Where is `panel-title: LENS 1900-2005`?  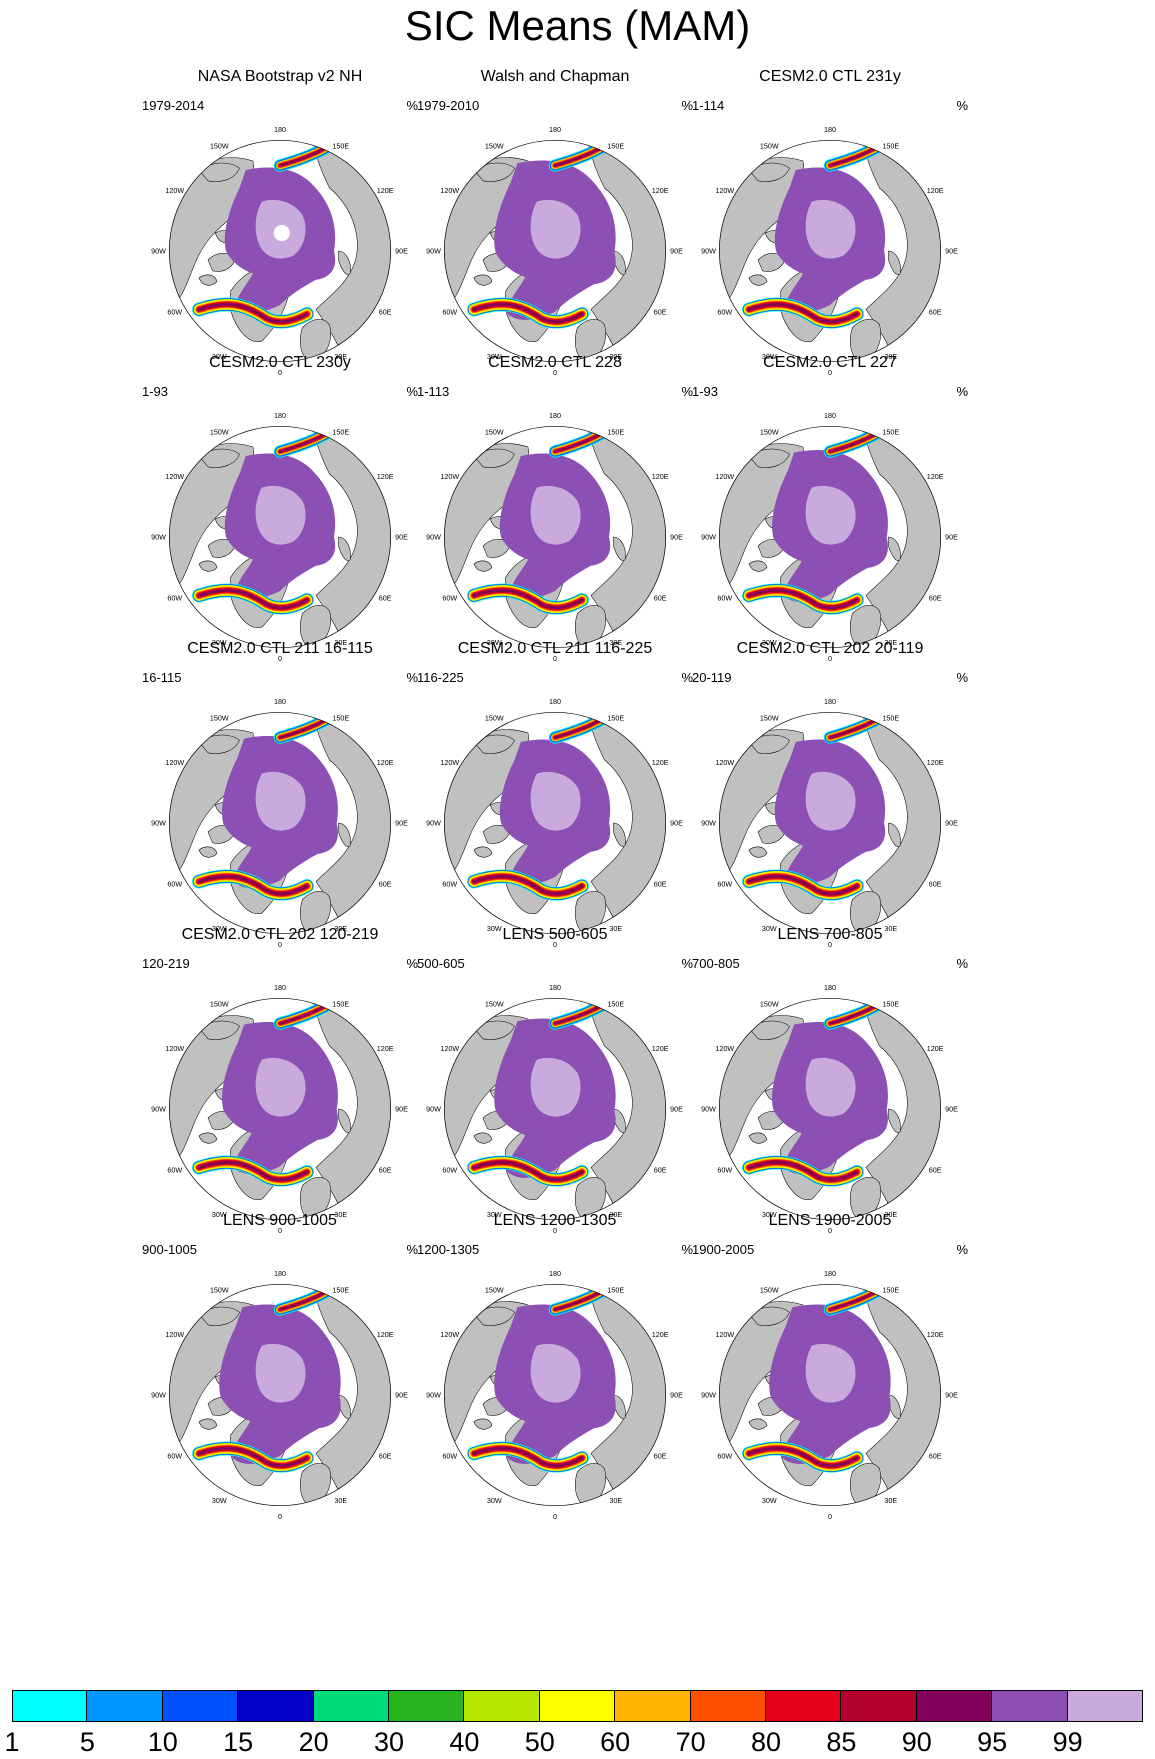
panel-title: LENS 1900-2005 is located at coordinates (830, 1220).